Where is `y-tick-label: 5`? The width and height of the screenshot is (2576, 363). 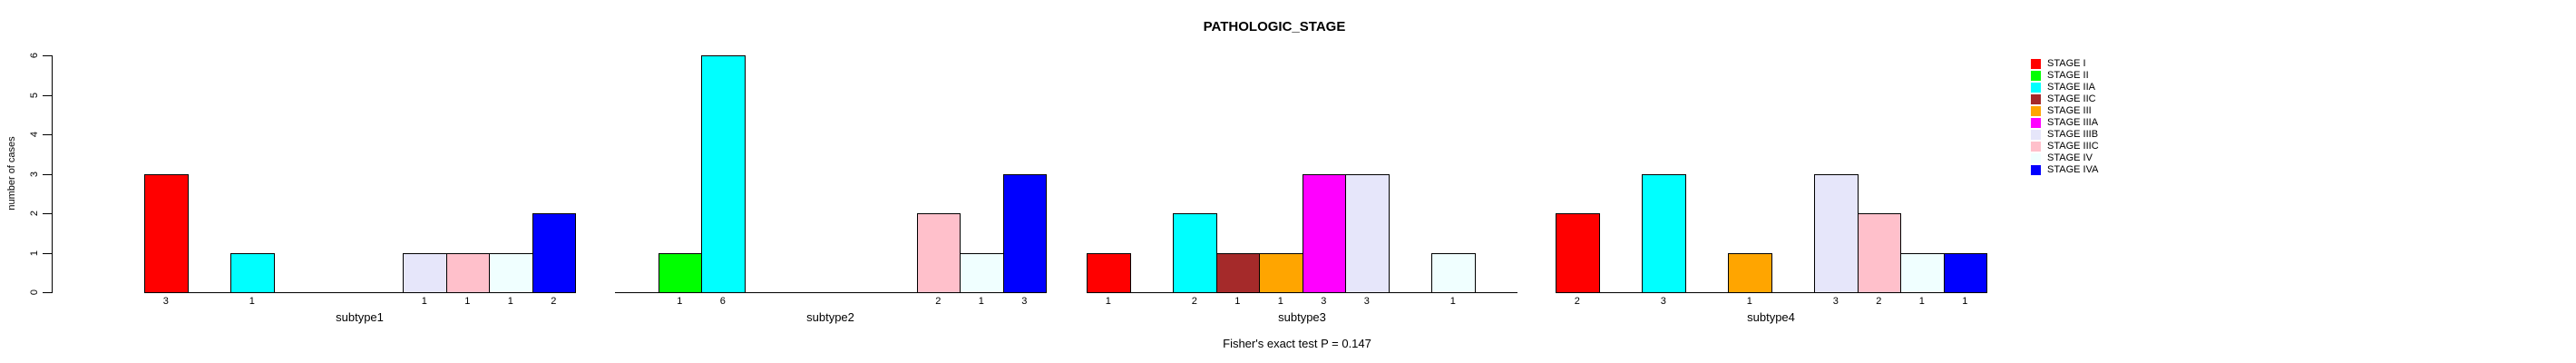 y-tick-label: 5 is located at coordinates (34, 95).